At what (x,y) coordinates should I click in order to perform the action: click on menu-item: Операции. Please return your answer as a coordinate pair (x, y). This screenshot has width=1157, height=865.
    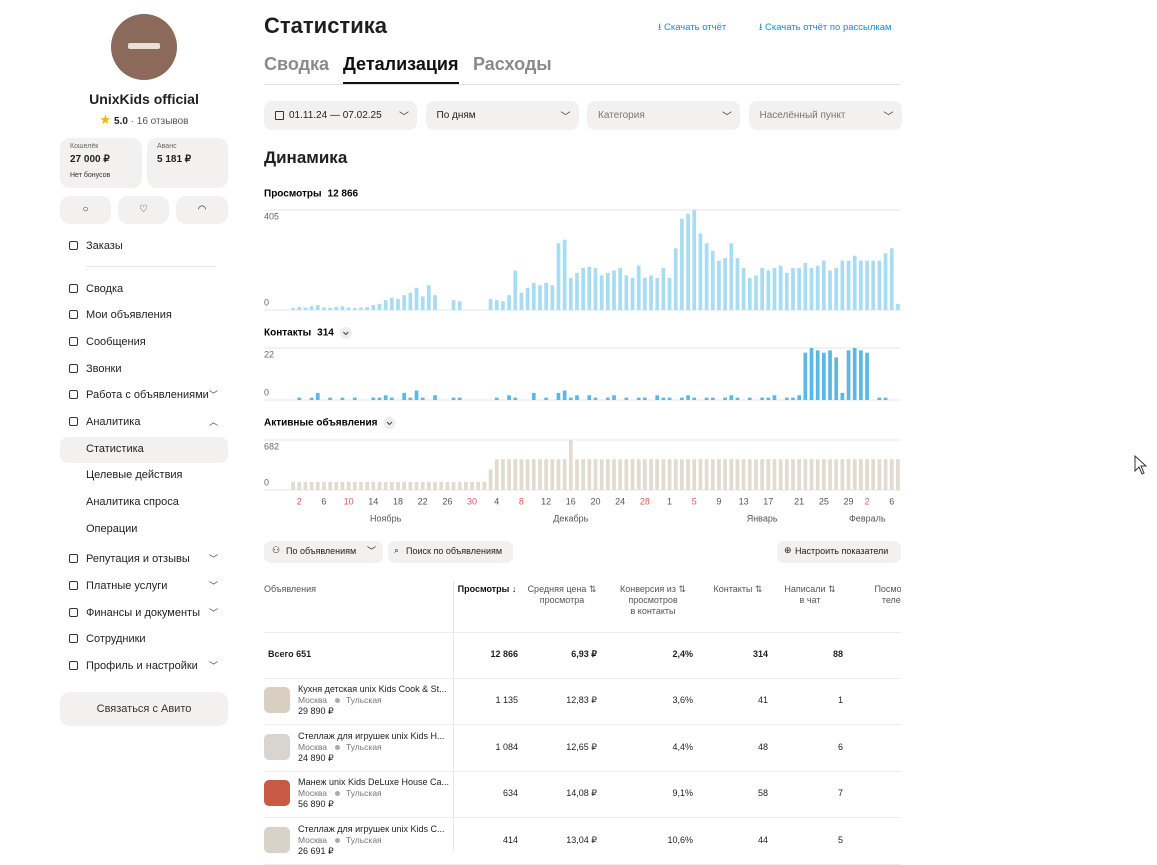
    Looking at the image, I should click on (112, 529).